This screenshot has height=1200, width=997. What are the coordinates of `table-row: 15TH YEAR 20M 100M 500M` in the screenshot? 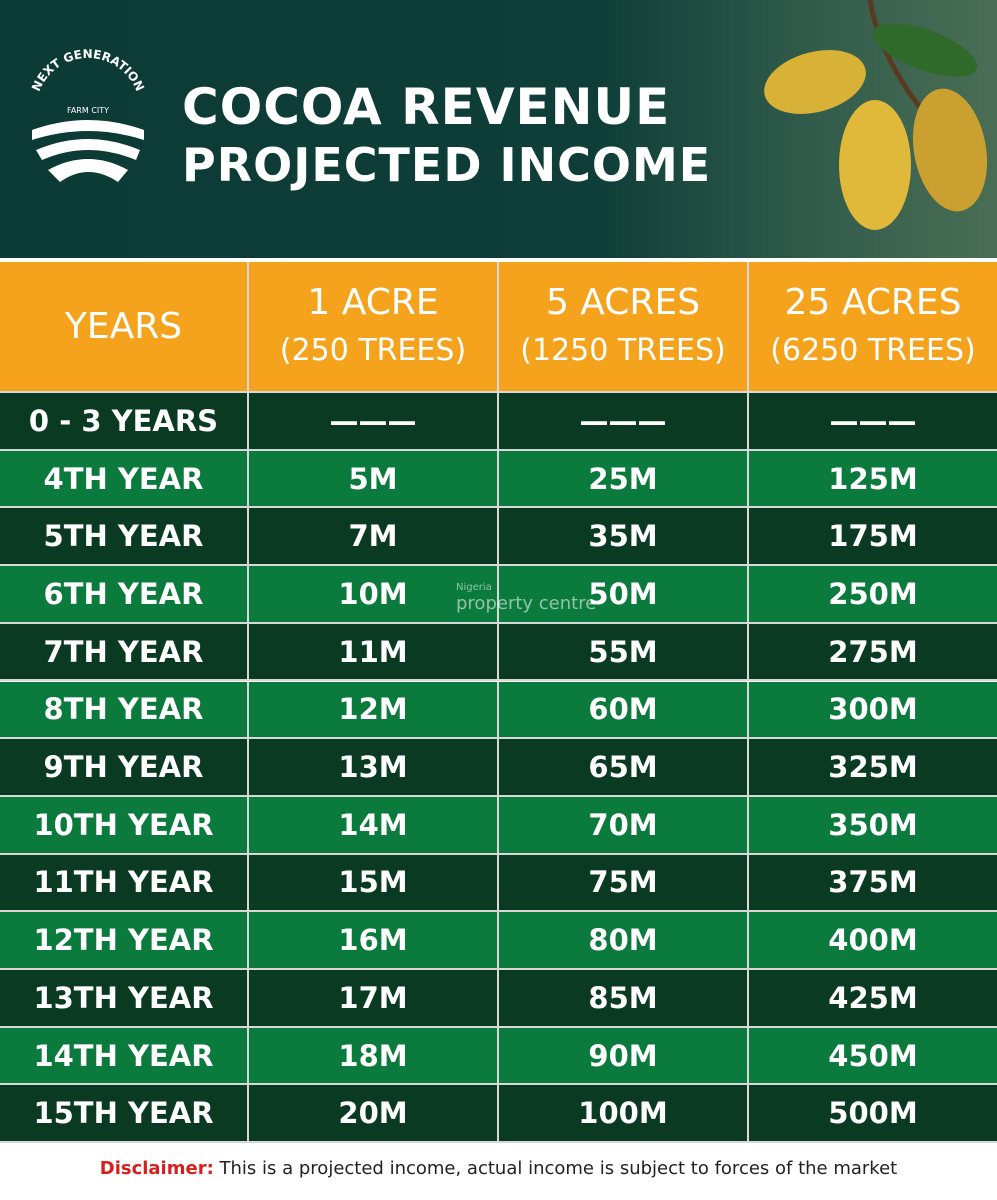 It's located at (498, 1114).